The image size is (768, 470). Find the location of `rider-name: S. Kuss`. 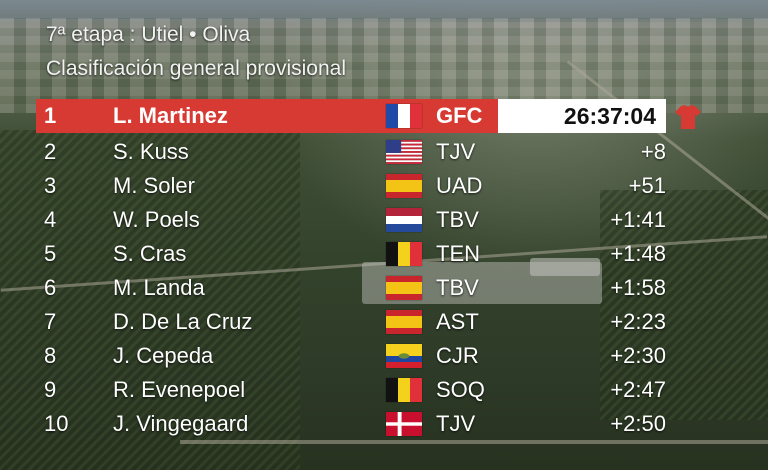

rider-name: S. Kuss is located at coordinates (151, 151).